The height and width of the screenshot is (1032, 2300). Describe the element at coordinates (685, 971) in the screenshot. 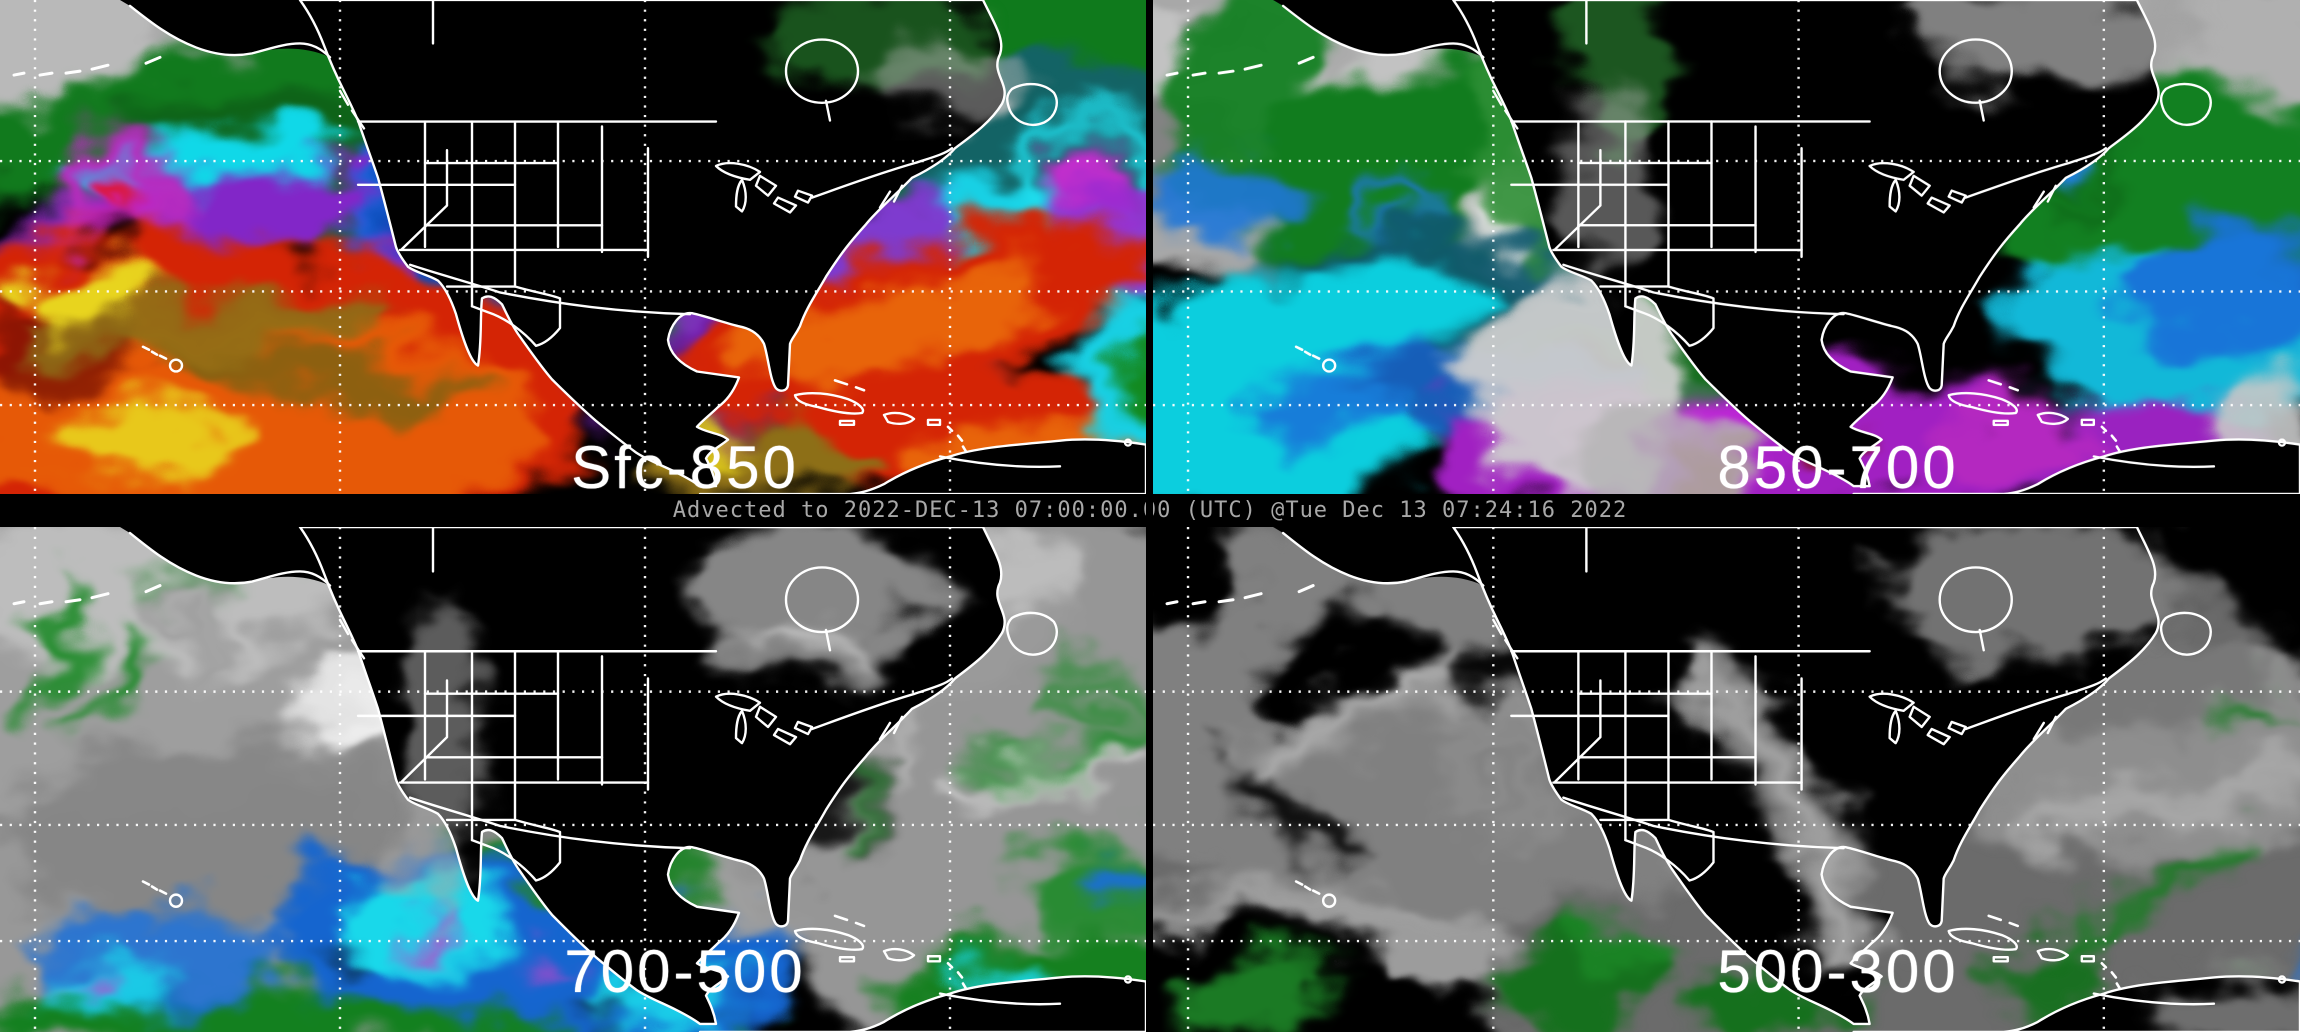

I see `panel-label-700-500: 700-500` at that location.